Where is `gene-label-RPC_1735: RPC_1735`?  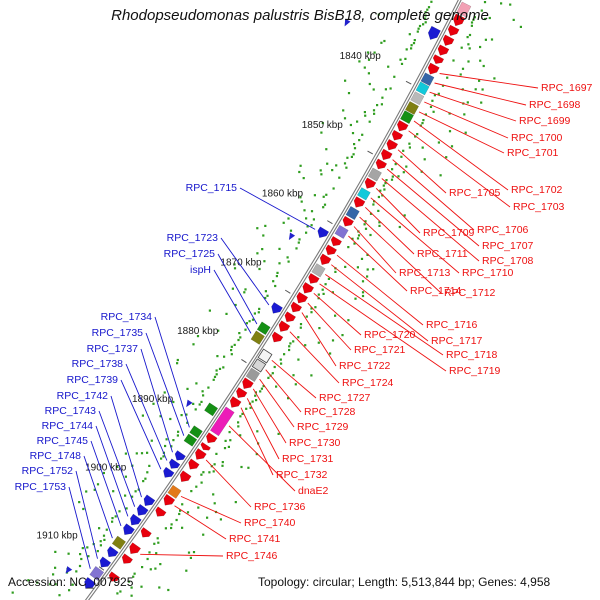
gene-label-RPC_1735: RPC_1735 is located at coordinates (118, 333).